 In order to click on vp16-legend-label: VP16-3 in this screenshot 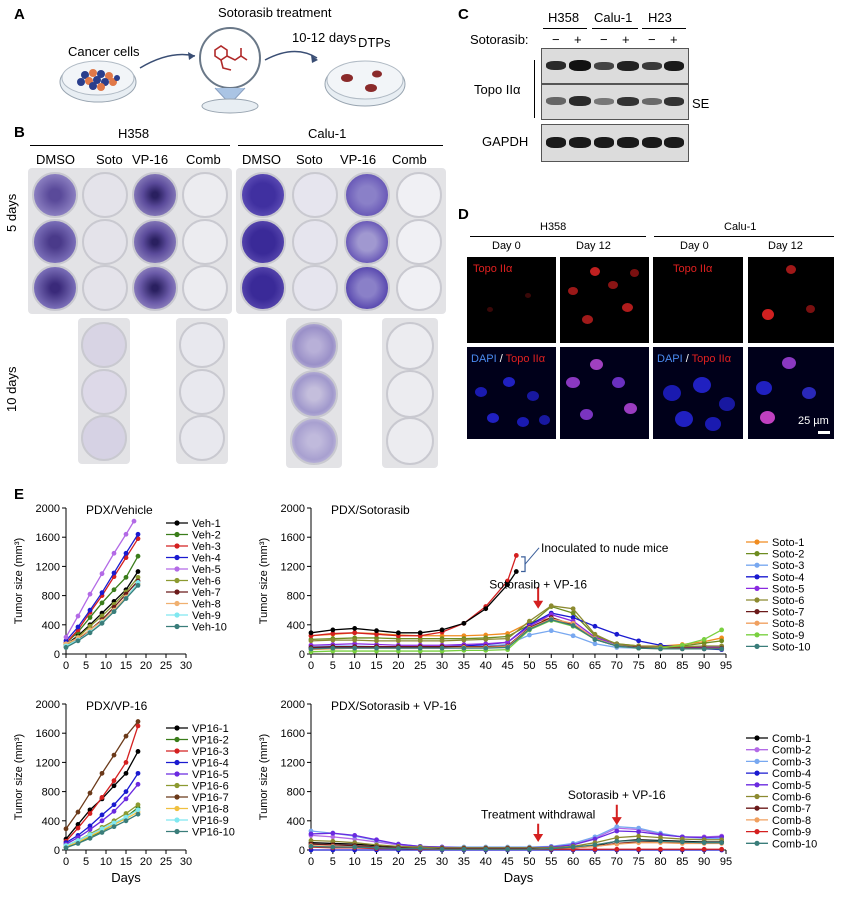, I will do `click(210, 752)`.